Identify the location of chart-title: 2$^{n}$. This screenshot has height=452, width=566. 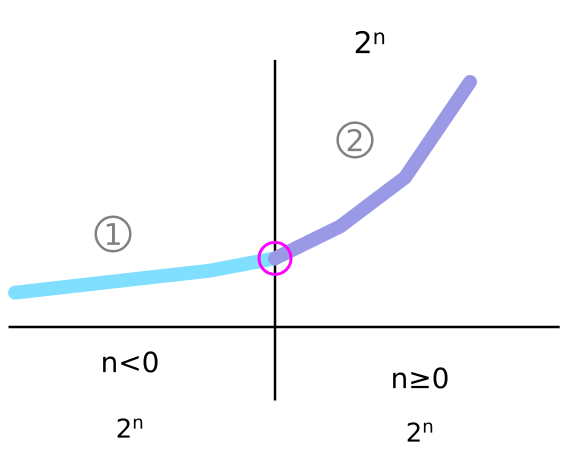
(370, 42).